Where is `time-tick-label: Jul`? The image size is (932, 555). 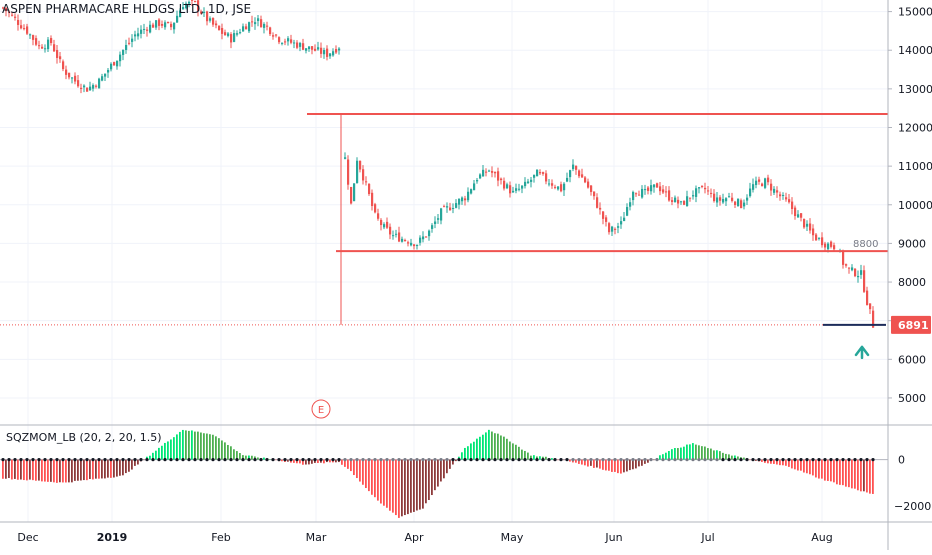
time-tick-label: Jul is located at coordinates (707, 537).